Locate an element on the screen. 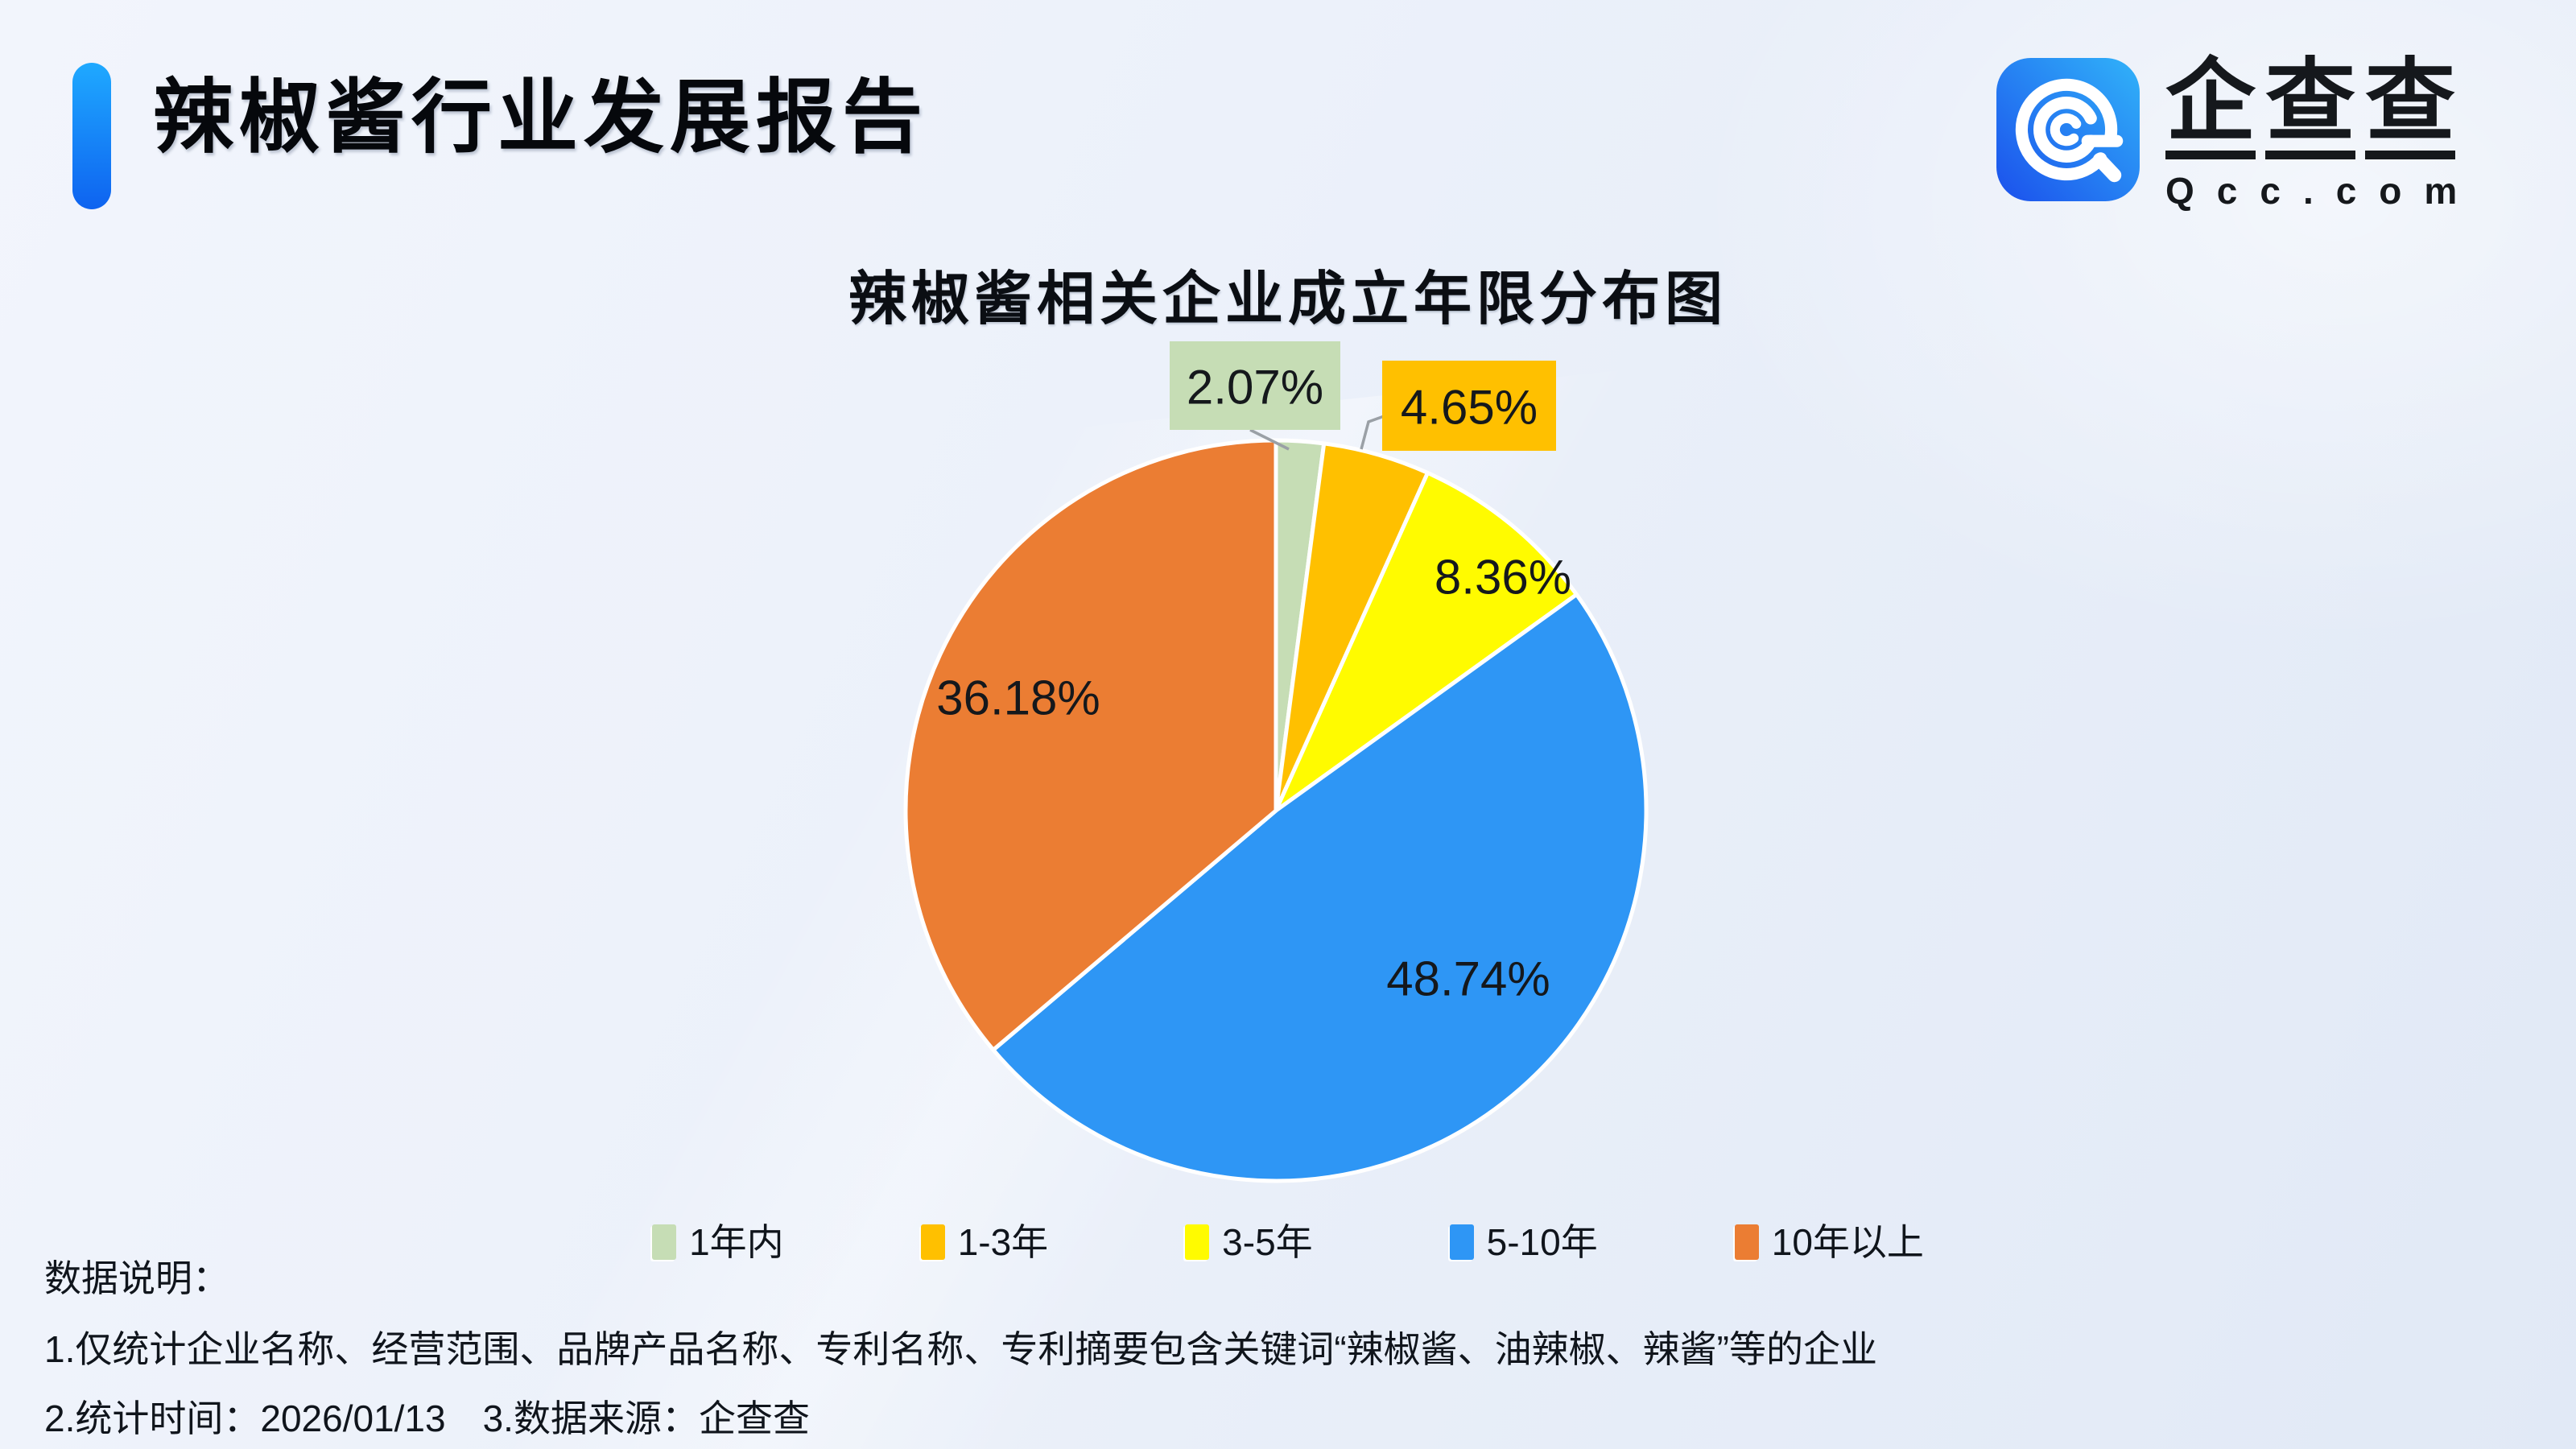 The image size is (2576, 1449). legend-label: 1年内 is located at coordinates (736, 1242).